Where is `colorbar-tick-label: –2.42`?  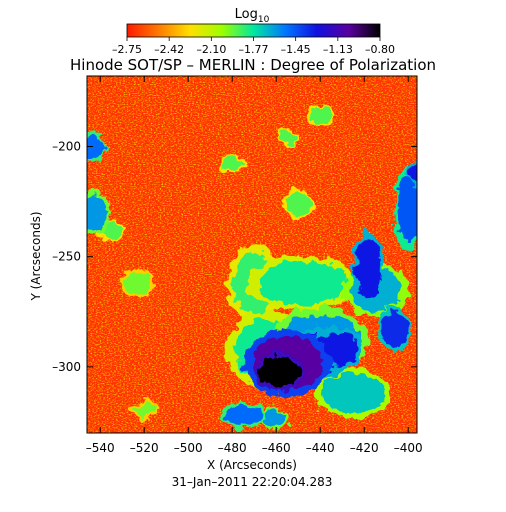 colorbar-tick-label: –2.42 is located at coordinates (169, 49).